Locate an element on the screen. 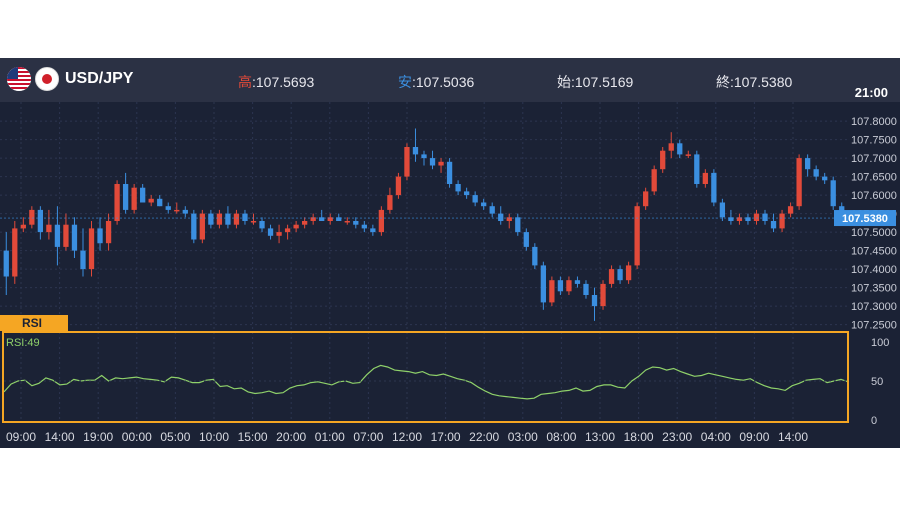 This screenshot has height=507, width=900. time-tick-label: 13:00 is located at coordinates (600, 437).